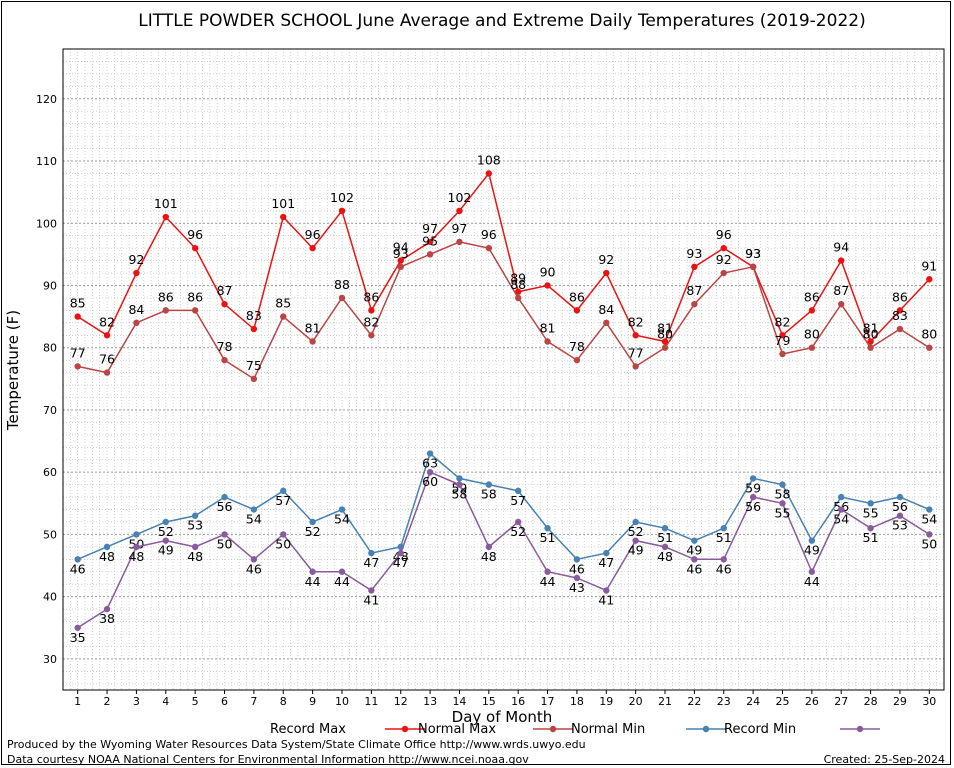  Describe the element at coordinates (371, 562) in the screenshot. I see `data-label: 47` at that location.